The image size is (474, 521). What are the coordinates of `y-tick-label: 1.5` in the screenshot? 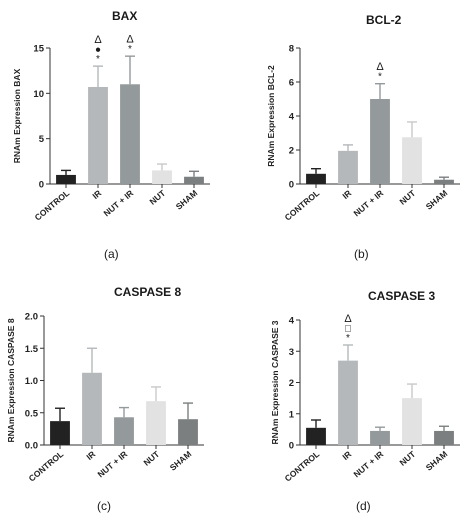 It's located at (32, 349).